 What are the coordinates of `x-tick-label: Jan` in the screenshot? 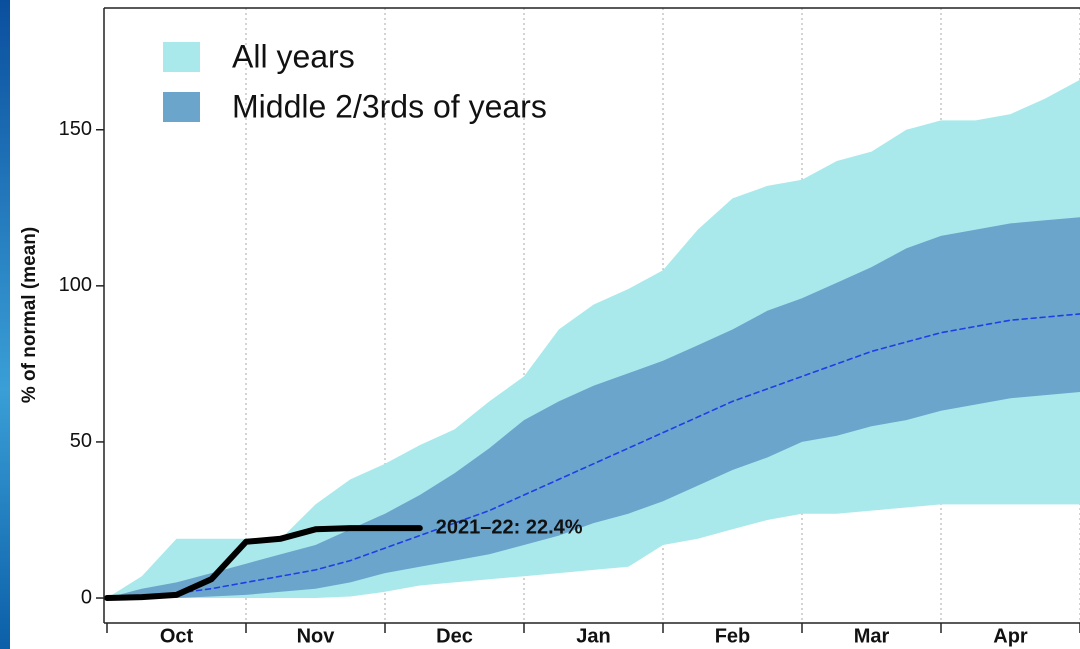 It's located at (593, 636).